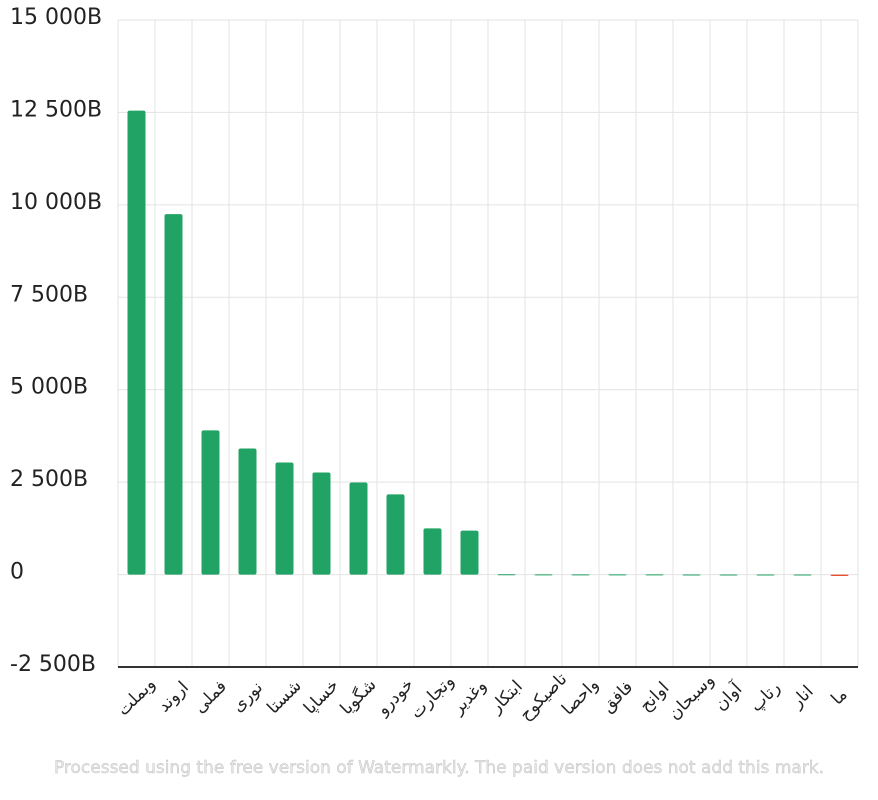  Describe the element at coordinates (210, 697) in the screenshot. I see `x-tick-label: فملی` at that location.